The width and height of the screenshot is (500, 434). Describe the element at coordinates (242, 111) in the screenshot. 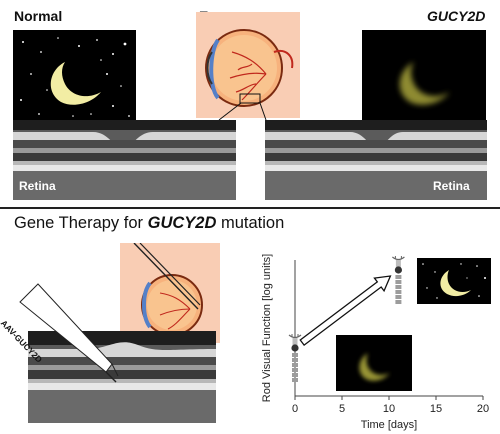

I see `zoom-lines` at that location.